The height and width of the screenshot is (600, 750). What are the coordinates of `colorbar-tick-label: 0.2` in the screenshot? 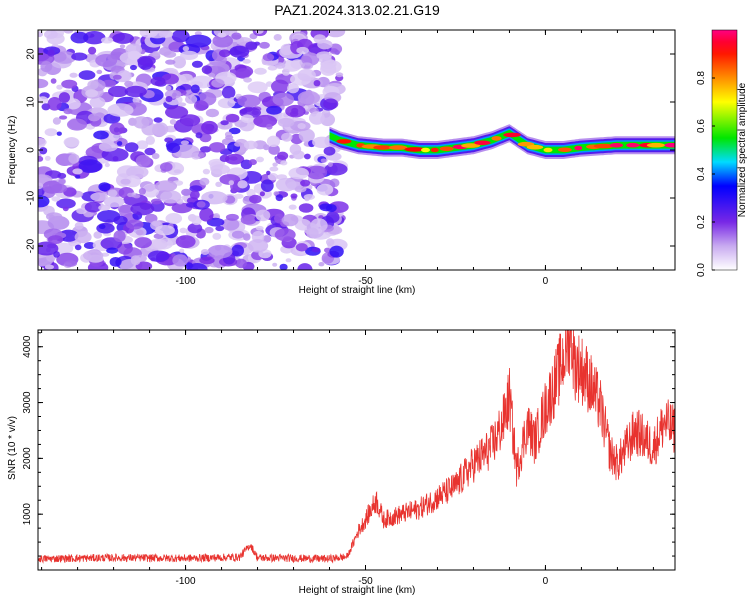 It's located at (701, 222).